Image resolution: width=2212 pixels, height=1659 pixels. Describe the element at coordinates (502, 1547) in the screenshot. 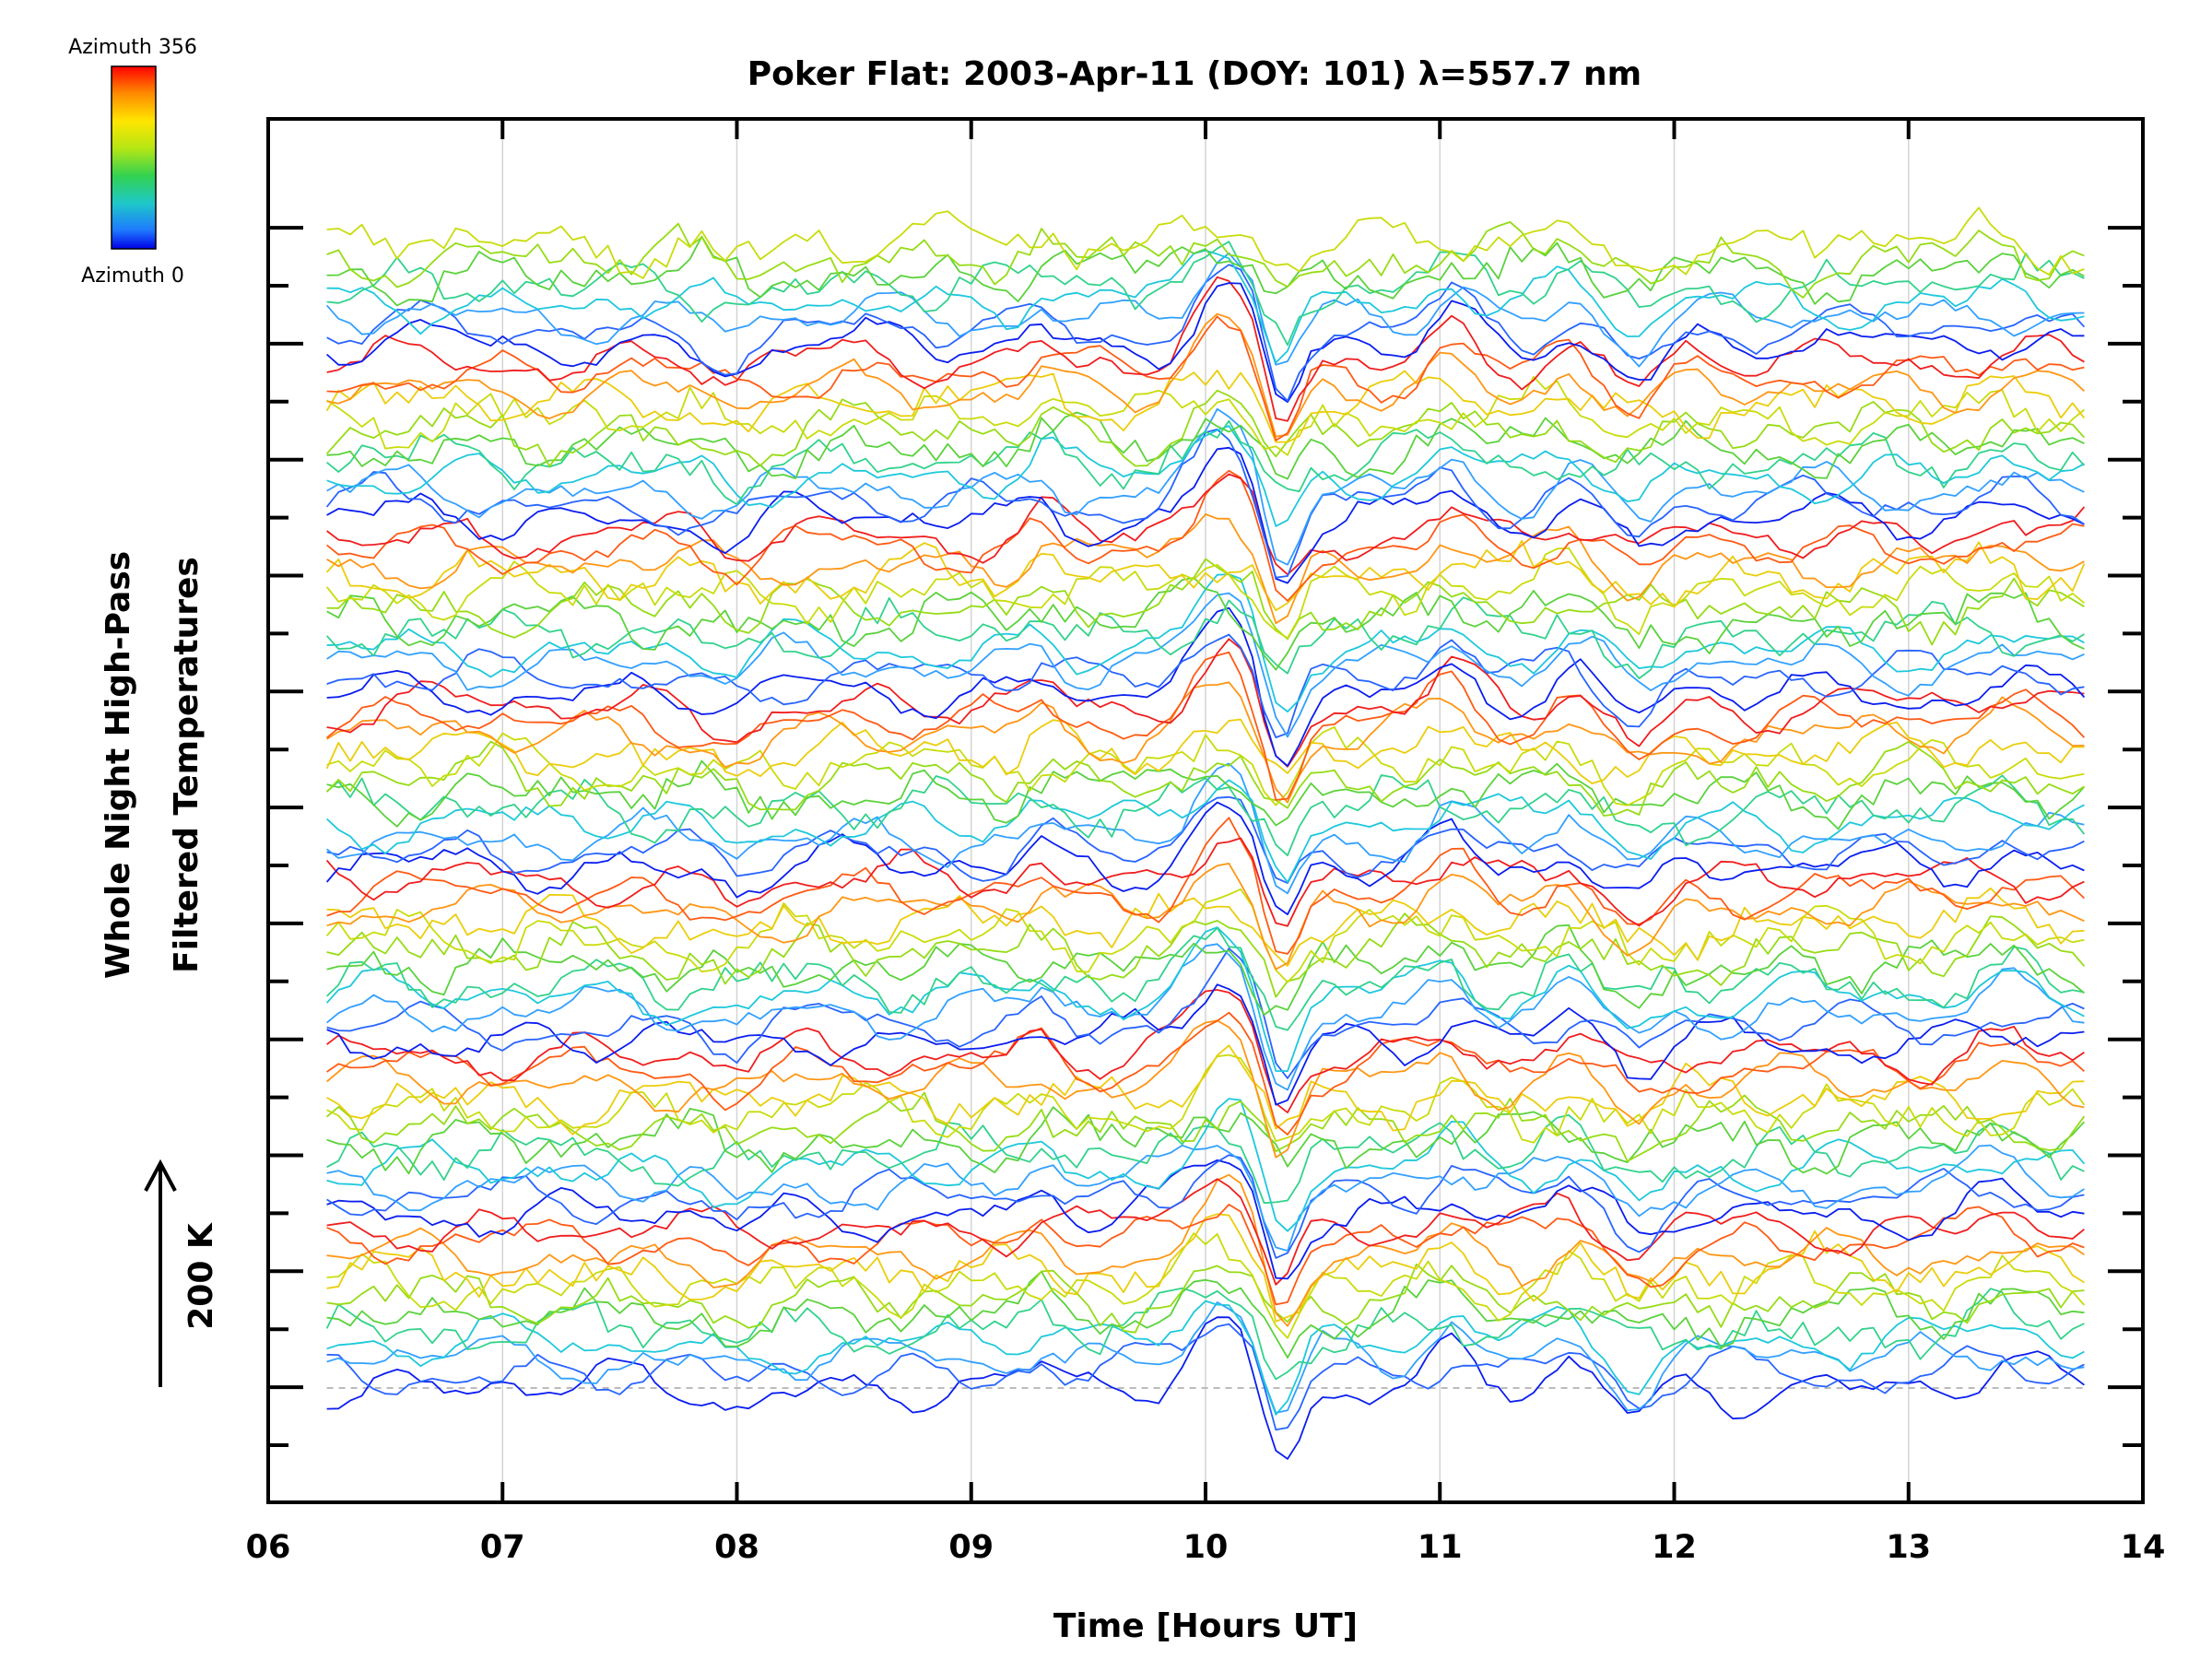

I see `x-tick-label-07: 07` at that location.